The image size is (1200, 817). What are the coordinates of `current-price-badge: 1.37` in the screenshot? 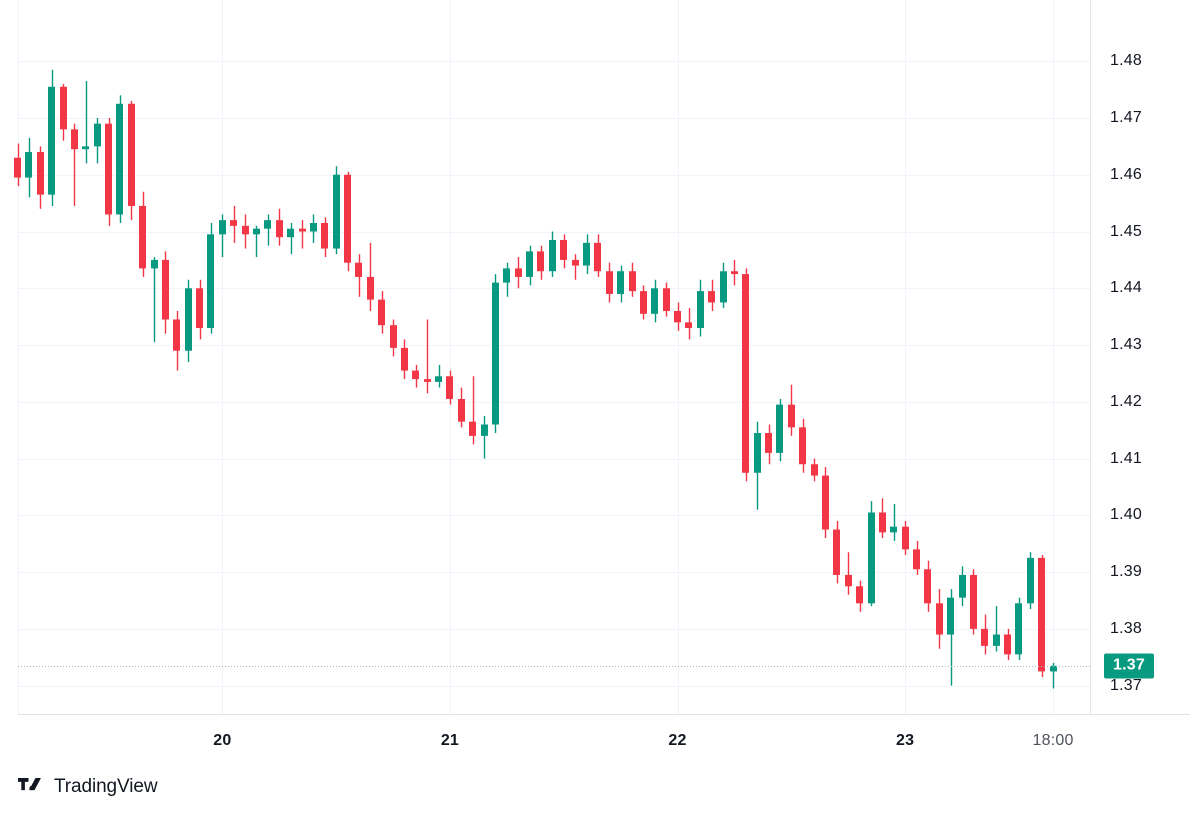 It's located at (1129, 666).